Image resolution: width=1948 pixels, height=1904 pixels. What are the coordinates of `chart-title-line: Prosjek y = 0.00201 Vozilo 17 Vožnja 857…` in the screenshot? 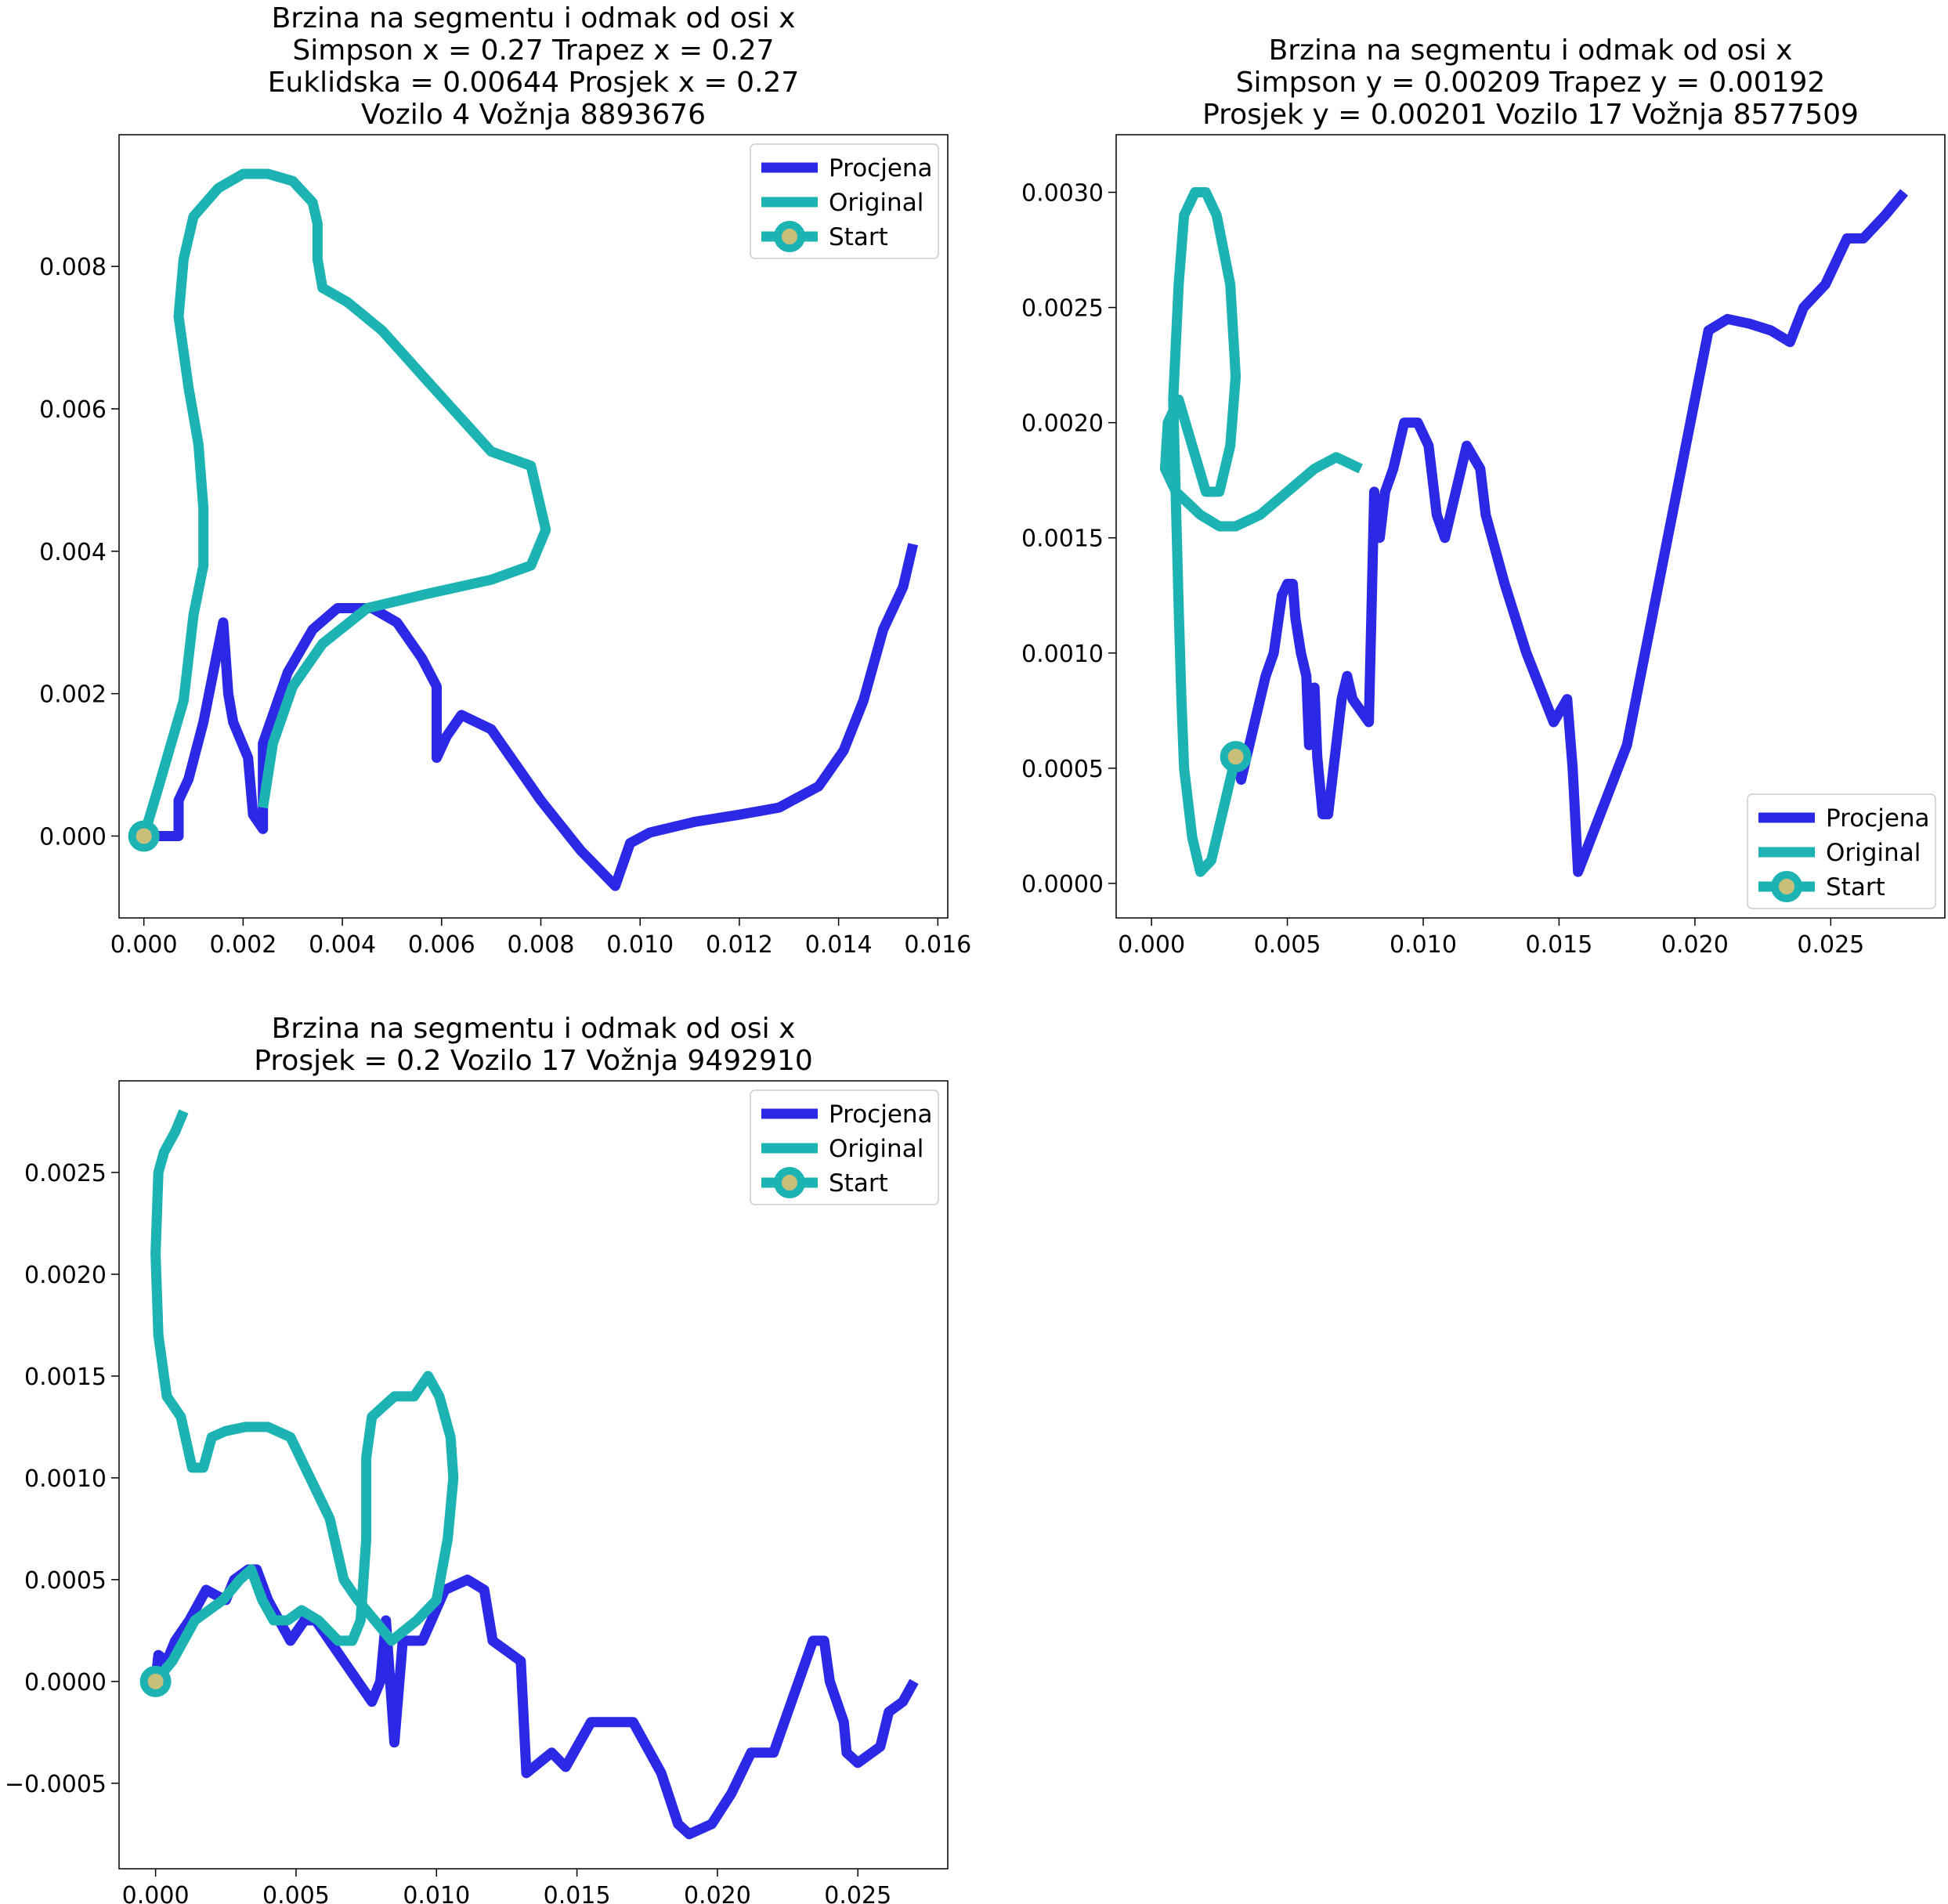 It's located at (1530, 115).